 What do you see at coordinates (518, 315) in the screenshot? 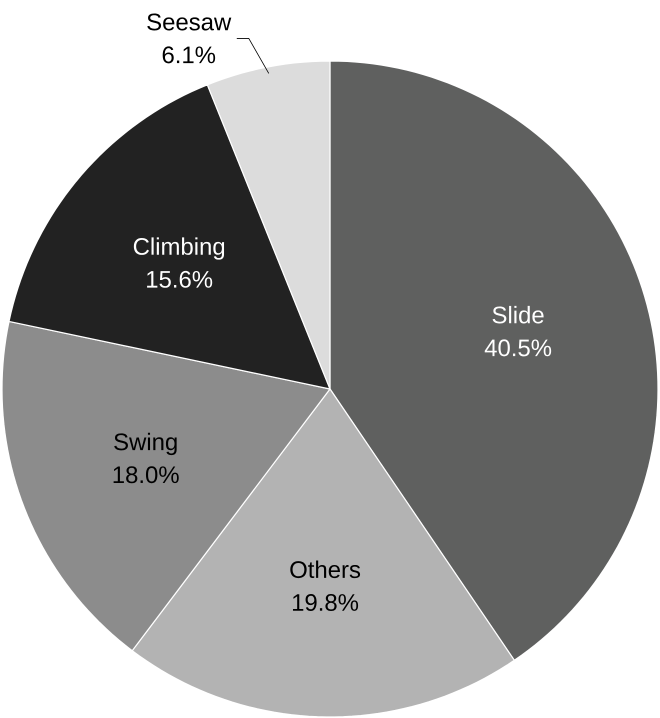
I see `slice-label: Slide` at bounding box center [518, 315].